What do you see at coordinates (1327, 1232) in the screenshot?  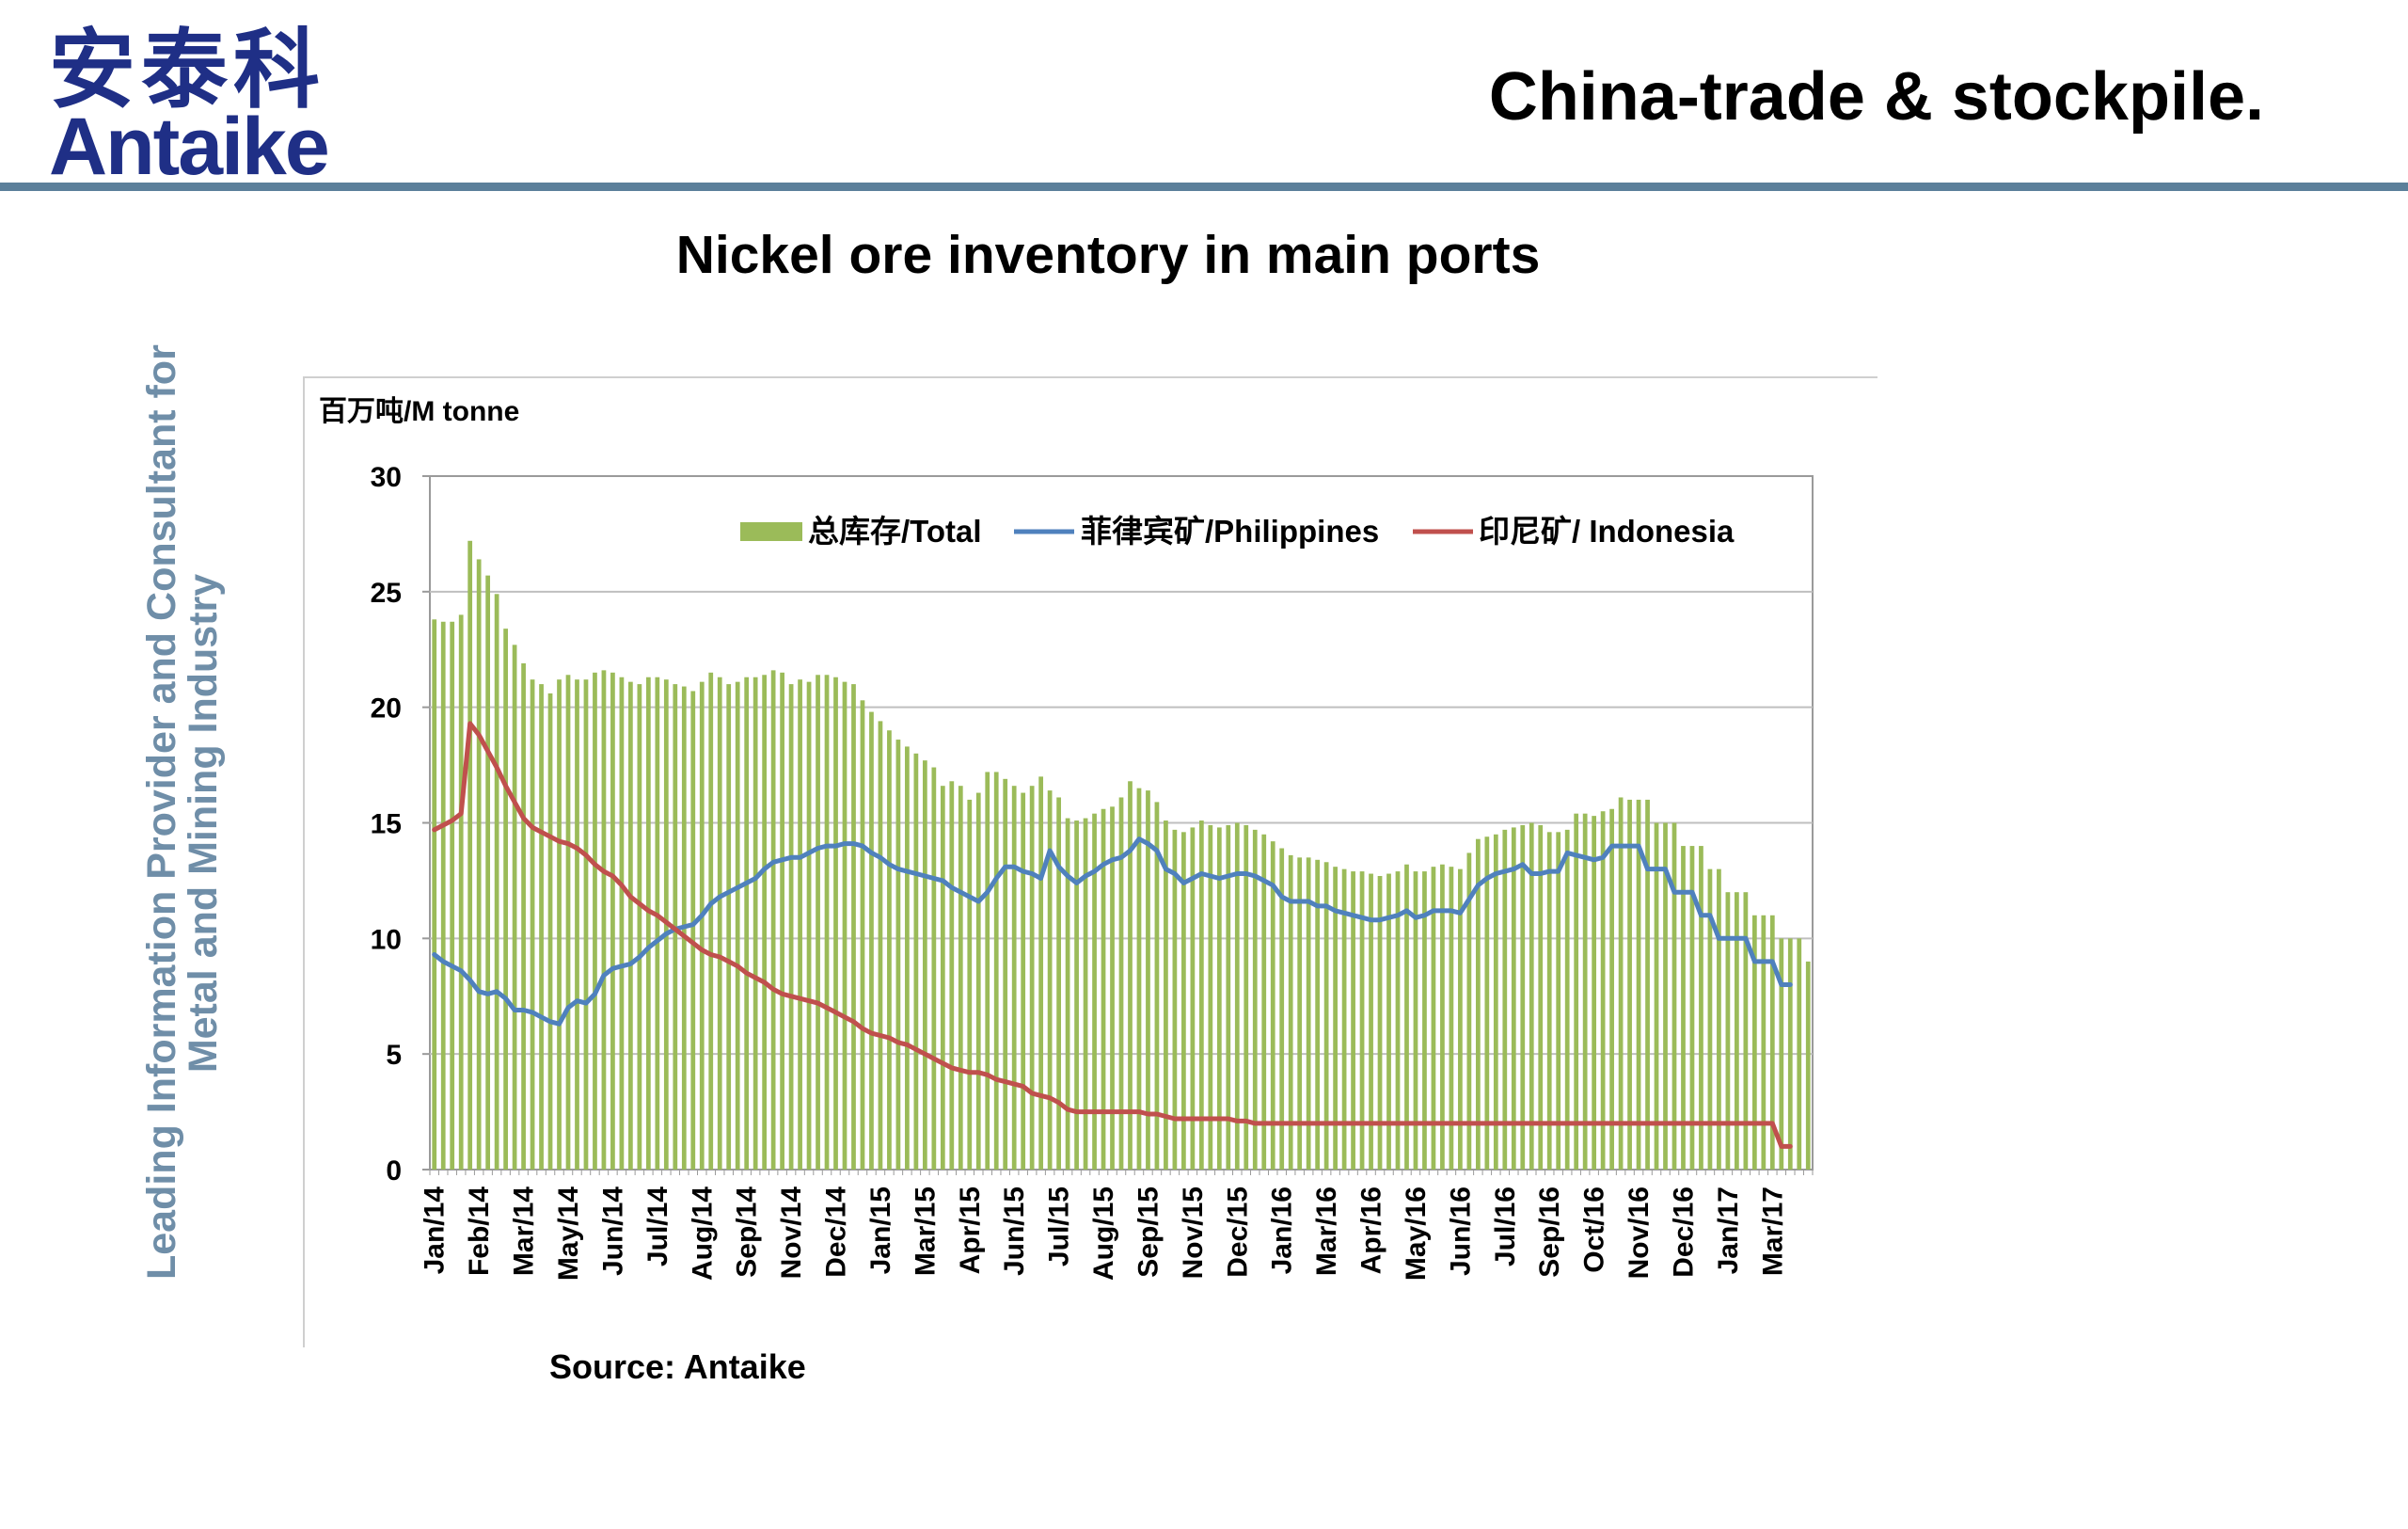 I see `x-tick-label: Mar/16` at bounding box center [1327, 1232].